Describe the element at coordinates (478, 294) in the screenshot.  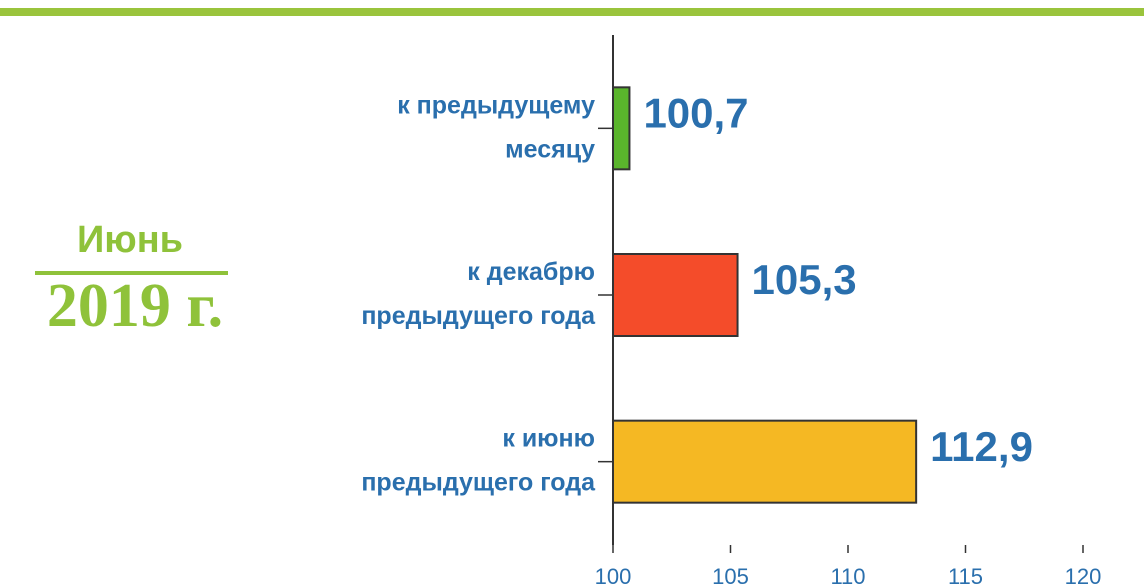
I see `category-label: к декабрю предыдущего года` at that location.